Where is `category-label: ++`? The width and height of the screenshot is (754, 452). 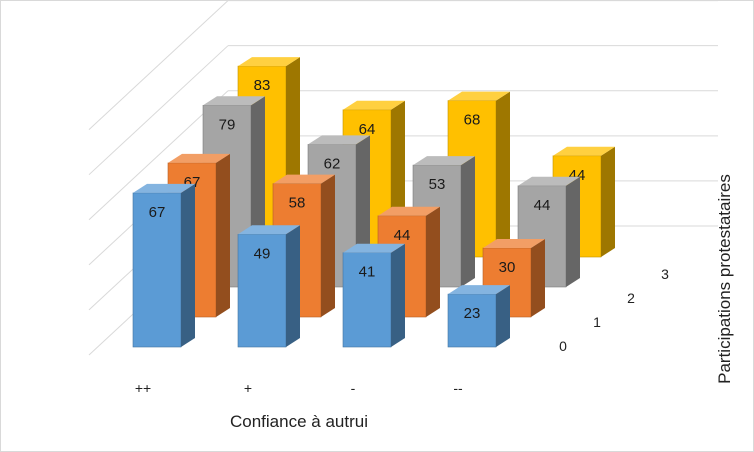 category-label: ++ is located at coordinates (143, 388).